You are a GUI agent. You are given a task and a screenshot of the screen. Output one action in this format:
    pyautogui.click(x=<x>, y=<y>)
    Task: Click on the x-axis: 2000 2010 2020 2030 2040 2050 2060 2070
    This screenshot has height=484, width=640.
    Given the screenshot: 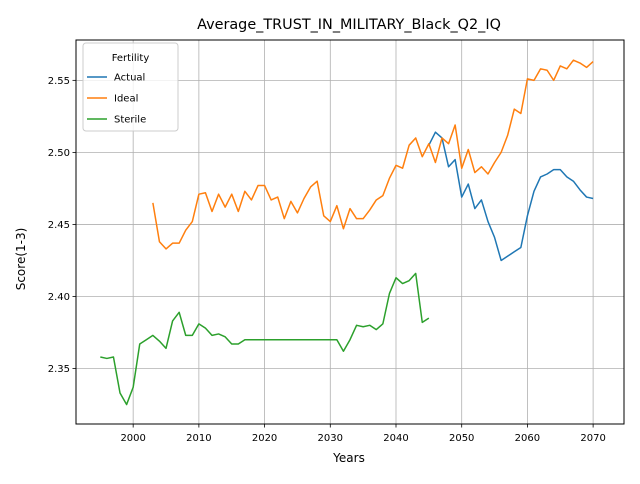 What is the action you would take?
    pyautogui.click(x=363, y=434)
    